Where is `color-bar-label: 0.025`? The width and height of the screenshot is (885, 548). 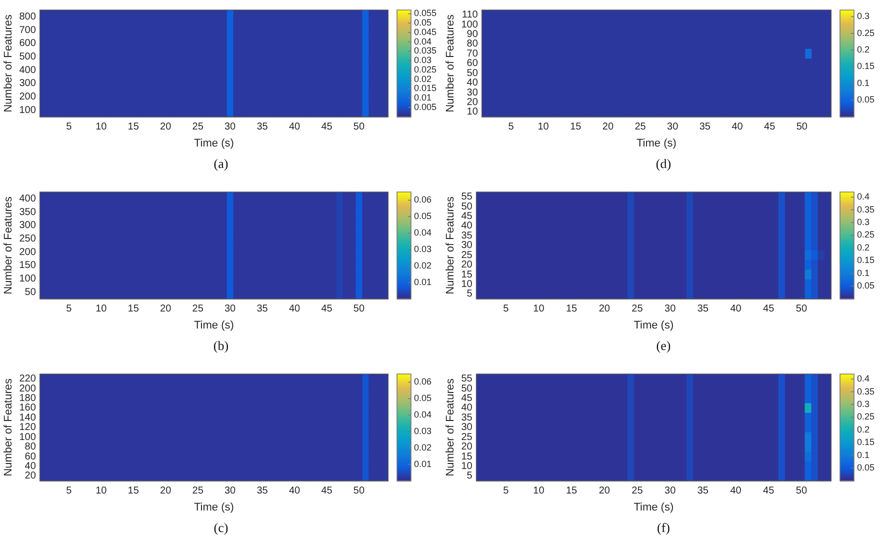
color-bar-label: 0.025 is located at coordinates (425, 69).